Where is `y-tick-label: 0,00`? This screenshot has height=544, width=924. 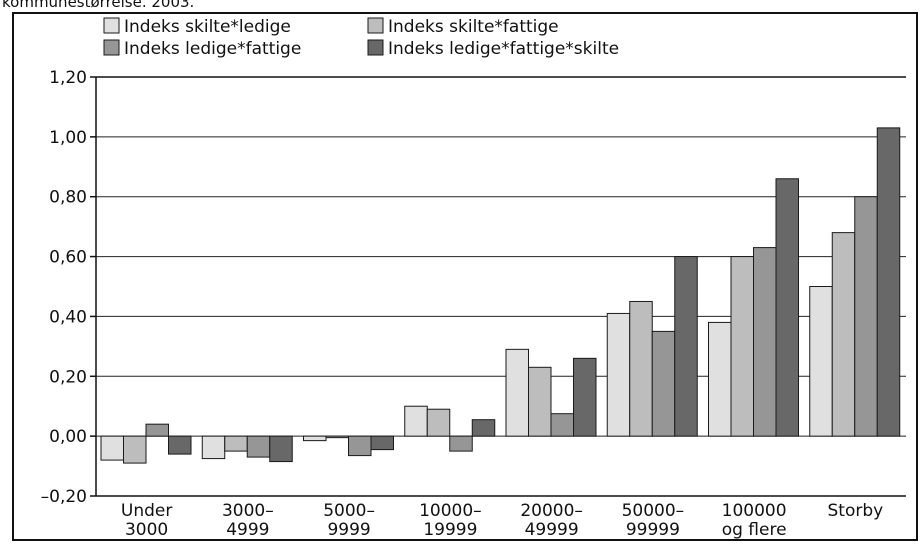
y-tick-label: 0,00 is located at coordinates (68, 437).